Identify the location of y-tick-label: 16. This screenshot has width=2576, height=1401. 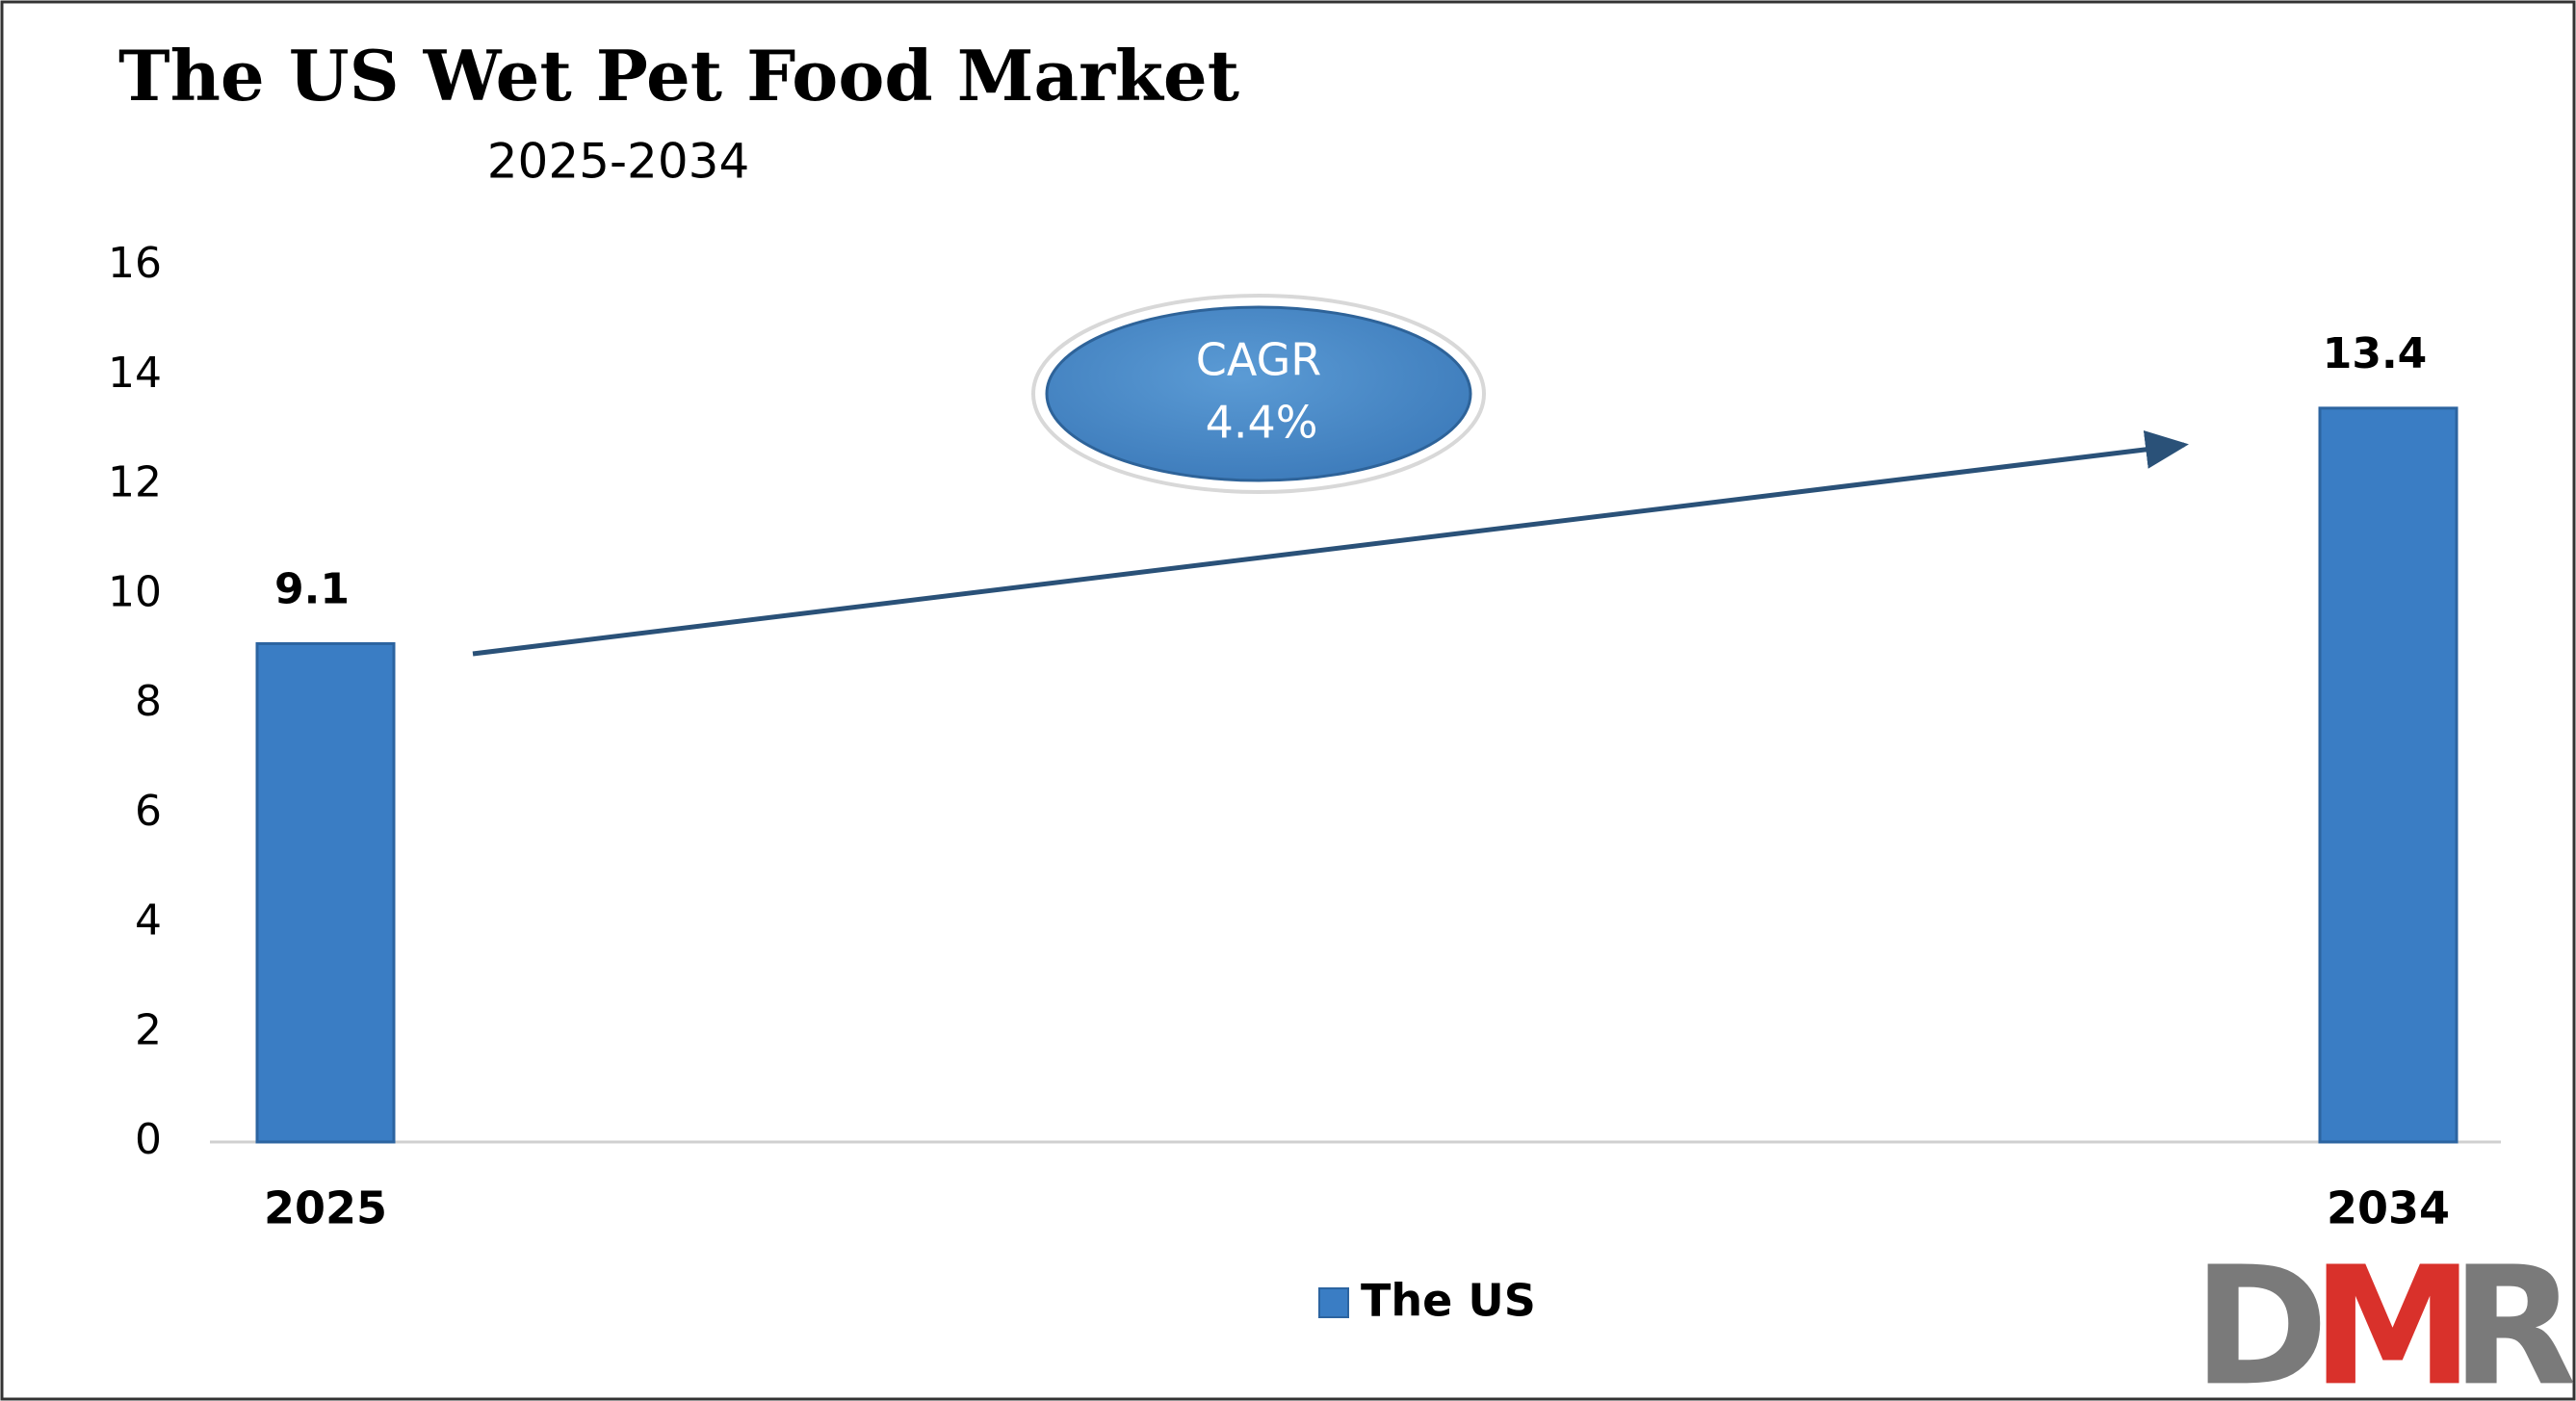
(135, 264).